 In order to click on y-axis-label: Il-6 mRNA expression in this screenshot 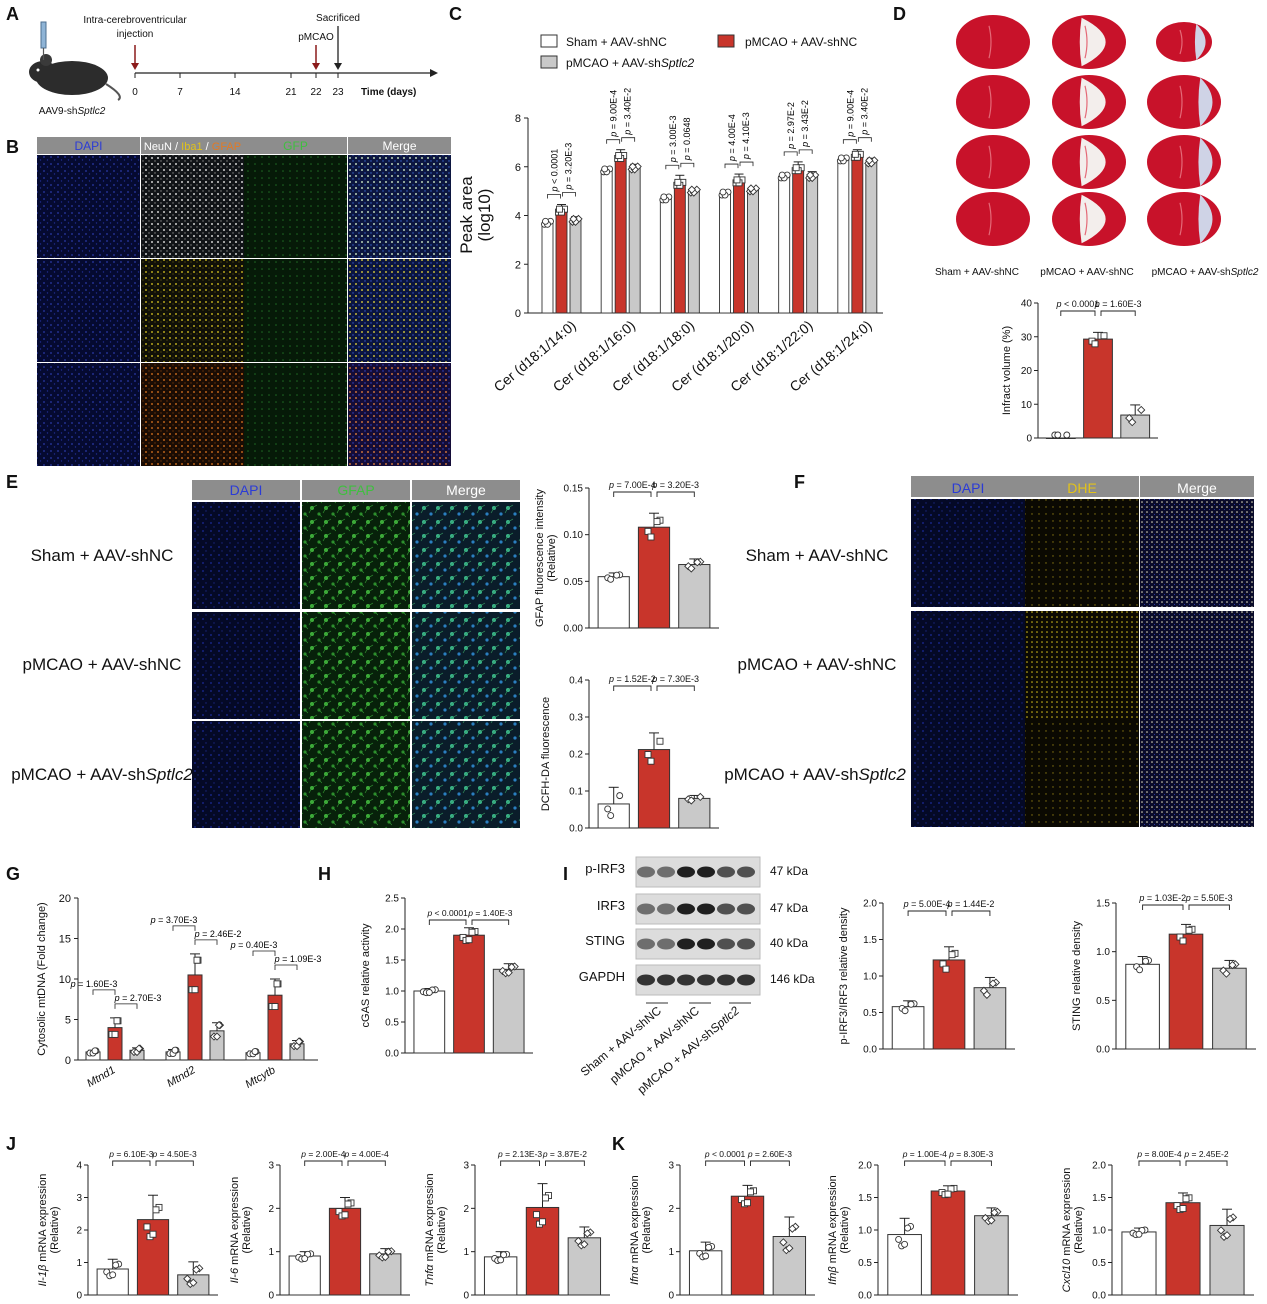, I will do `click(235, 1230)`.